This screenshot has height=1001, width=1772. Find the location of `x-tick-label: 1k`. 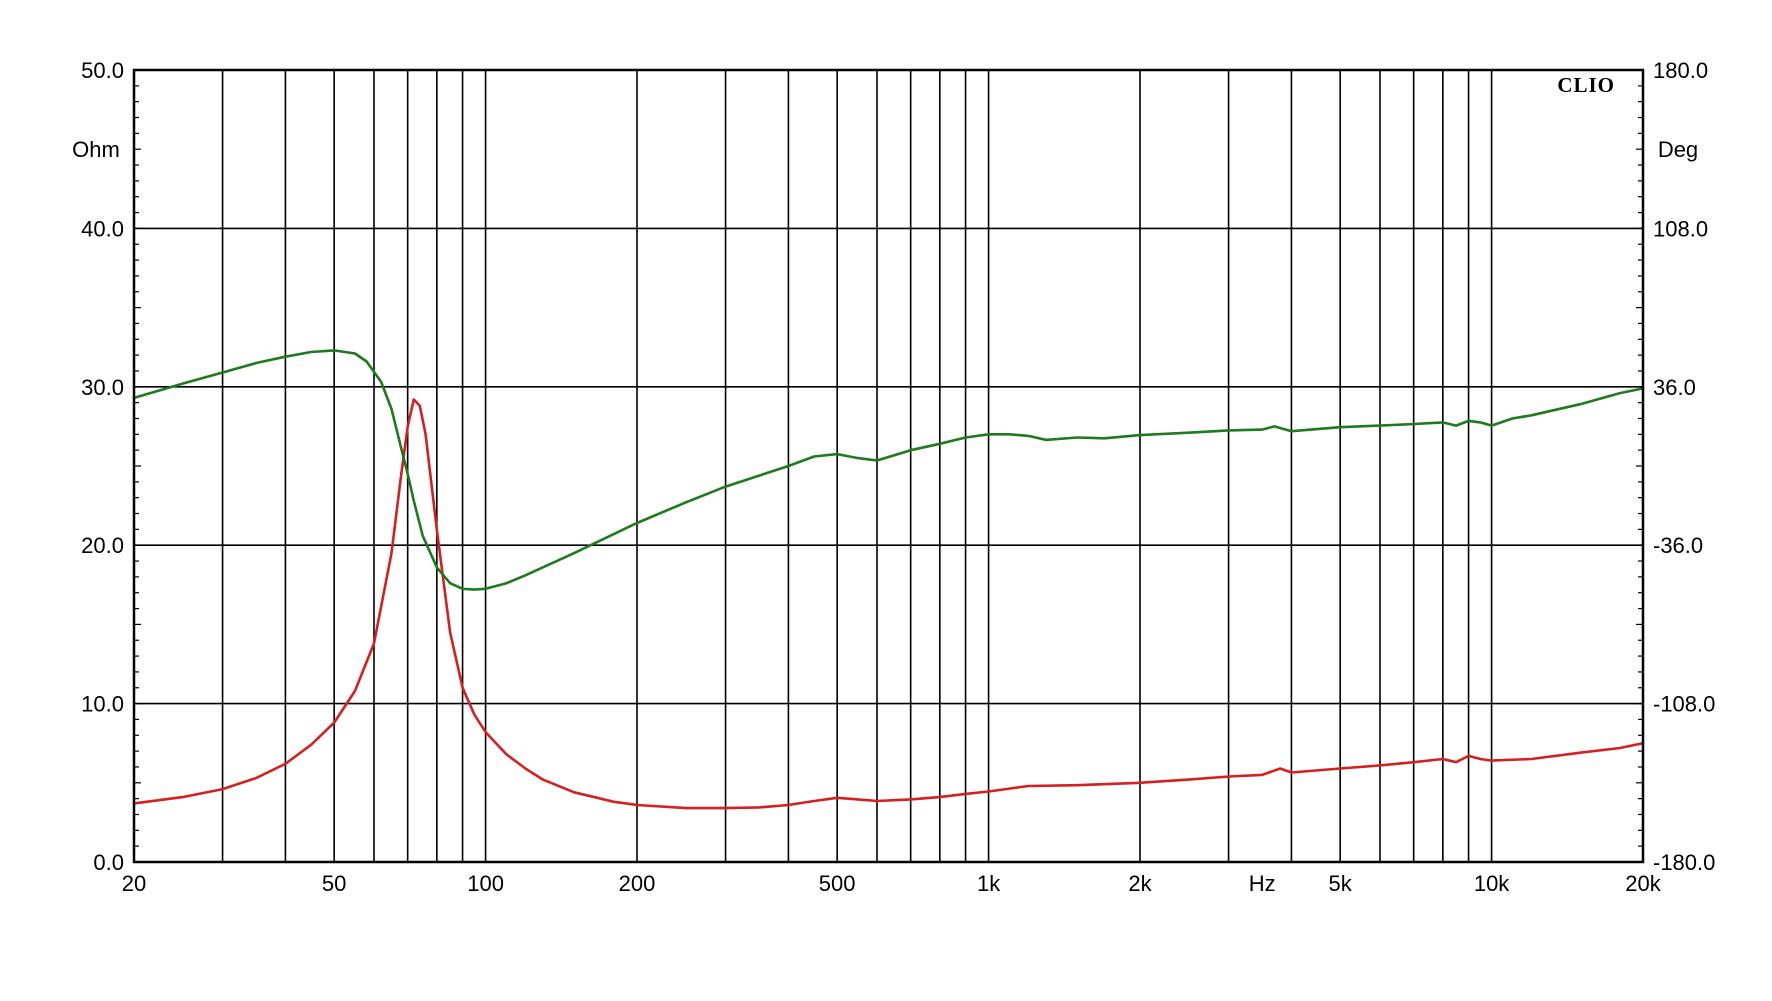

x-tick-label: 1k is located at coordinates (989, 883).